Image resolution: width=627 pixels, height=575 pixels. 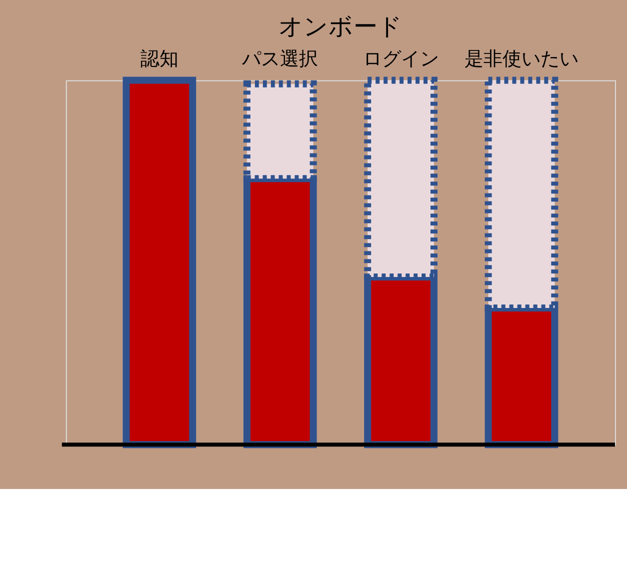 What do you see at coordinates (400, 59) in the screenshot?
I see `x-tick-label: ログイン` at bounding box center [400, 59].